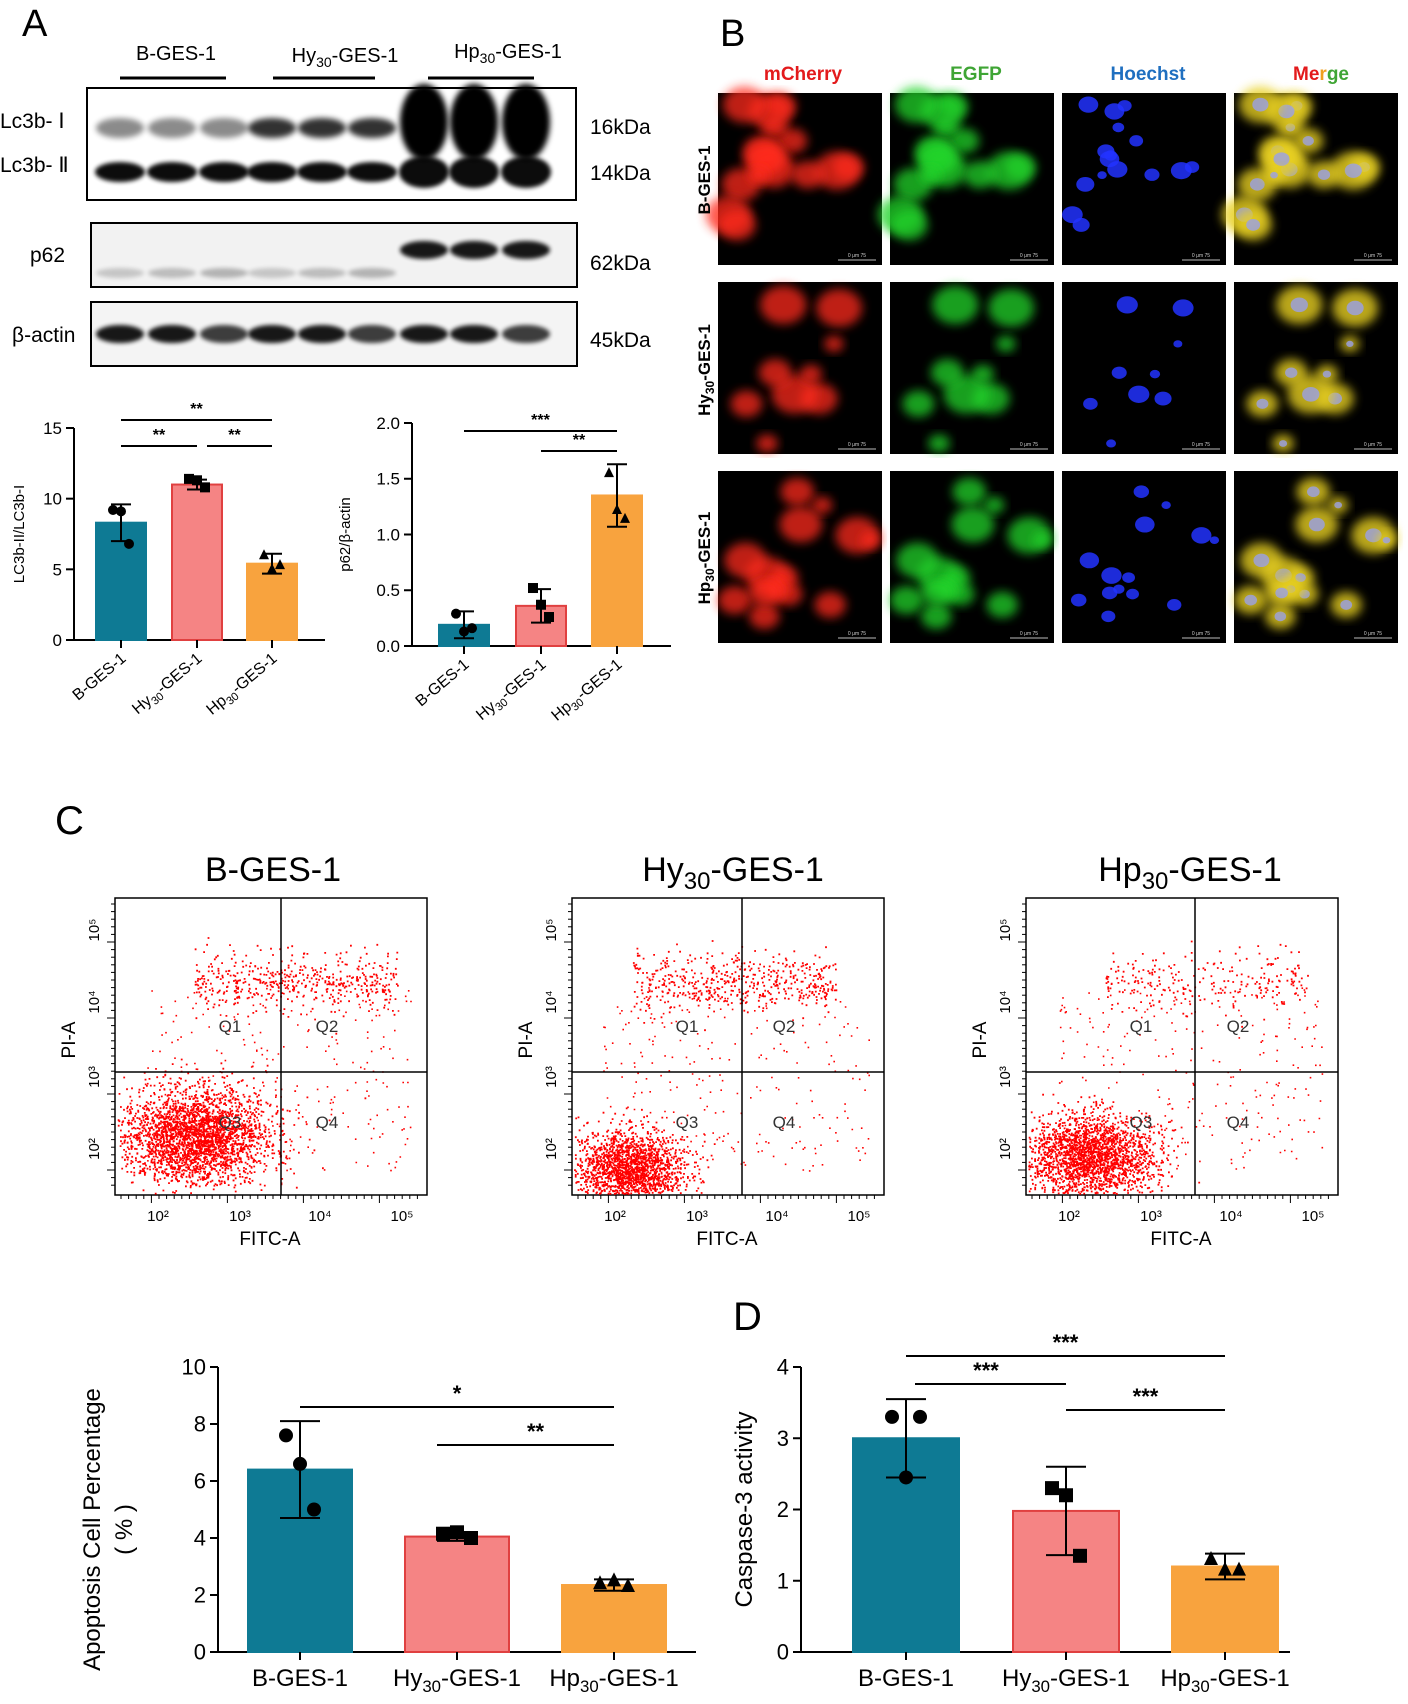 The image size is (1408, 1704). I want to click on y-tick-label: 1.0, so click(388, 534).